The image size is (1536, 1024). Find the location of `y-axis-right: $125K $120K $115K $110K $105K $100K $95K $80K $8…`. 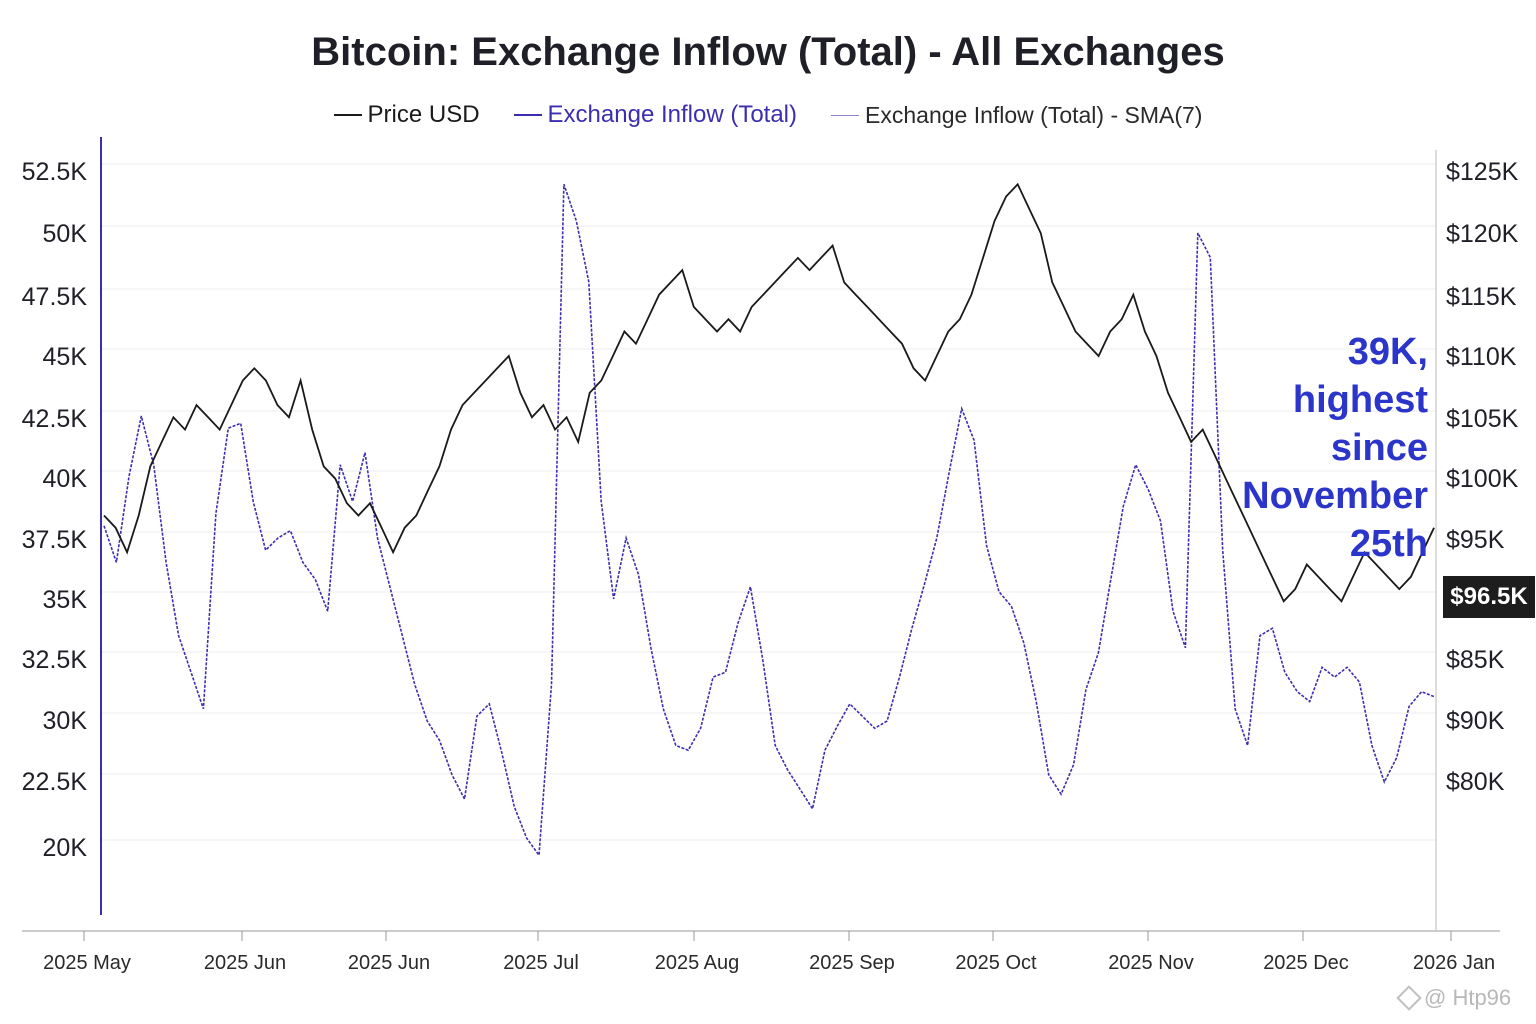

y-axis-right: $125K $120K $115K $110K $105K $100K $95K $80K $8… is located at coordinates (1482, 477).